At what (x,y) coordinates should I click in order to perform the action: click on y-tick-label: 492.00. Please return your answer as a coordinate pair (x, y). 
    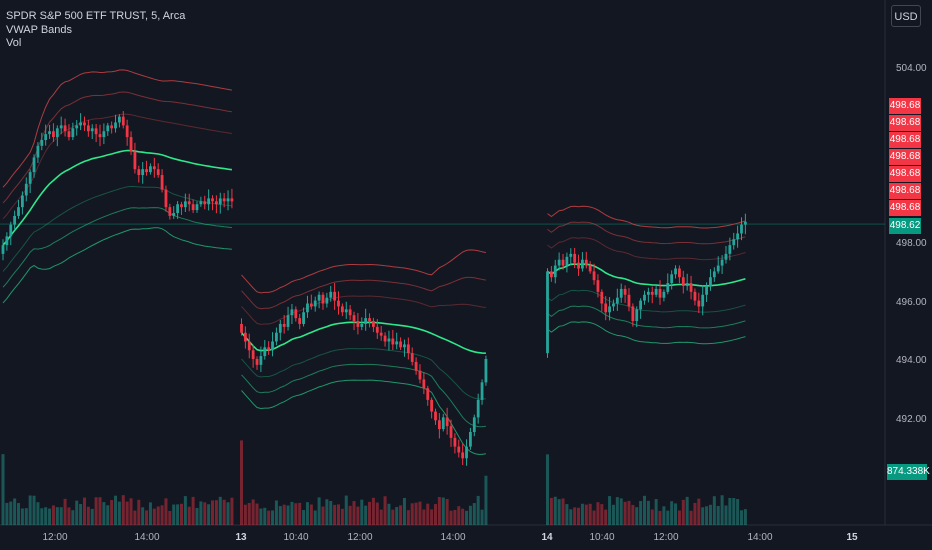
    Looking at the image, I should click on (911, 419).